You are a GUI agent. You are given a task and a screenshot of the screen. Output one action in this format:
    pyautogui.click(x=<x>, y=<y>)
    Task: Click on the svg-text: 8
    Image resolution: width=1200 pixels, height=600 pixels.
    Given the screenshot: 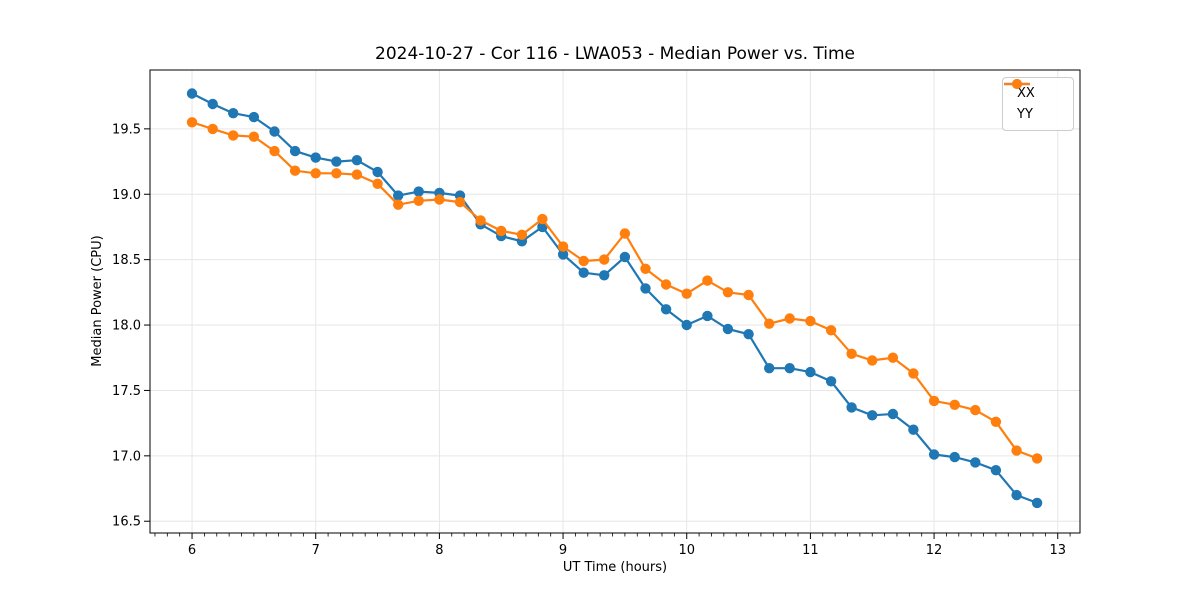 What is the action you would take?
    pyautogui.click(x=439, y=550)
    